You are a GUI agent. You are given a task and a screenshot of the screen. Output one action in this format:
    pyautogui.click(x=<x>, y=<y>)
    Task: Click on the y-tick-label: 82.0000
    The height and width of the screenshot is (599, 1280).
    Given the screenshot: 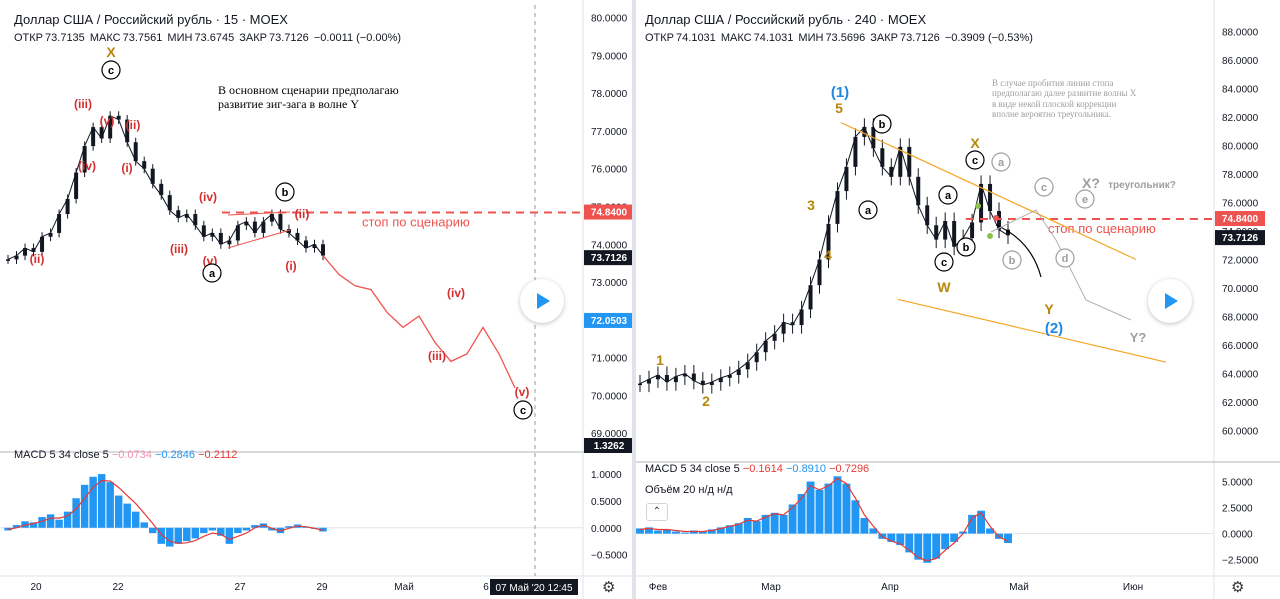 What is the action you would take?
    pyautogui.click(x=1240, y=118)
    